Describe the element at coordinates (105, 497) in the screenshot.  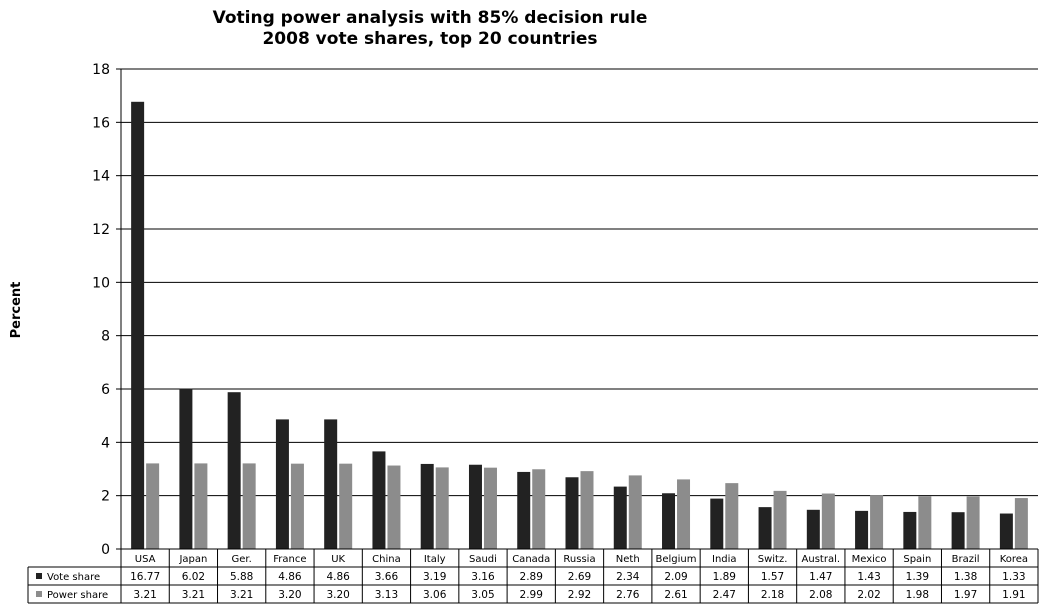
I see `y-tick-label: 2` at that location.